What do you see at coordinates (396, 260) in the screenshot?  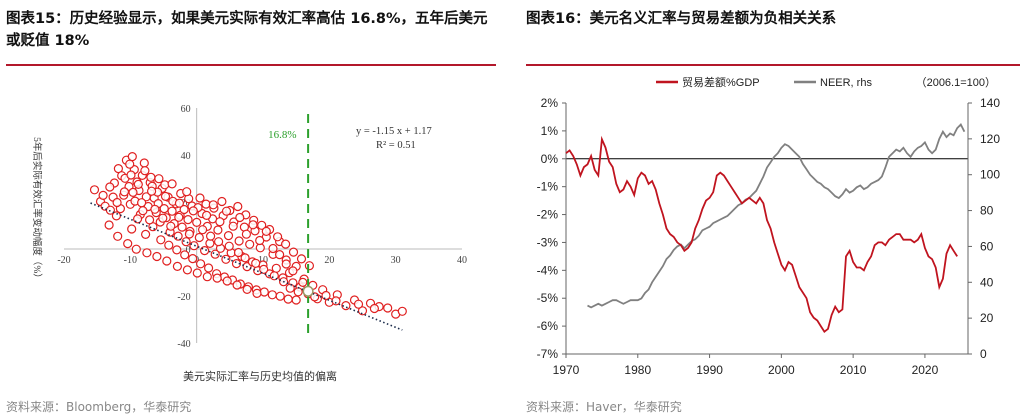 I see `chart15-x-tick-5: 30` at bounding box center [396, 260].